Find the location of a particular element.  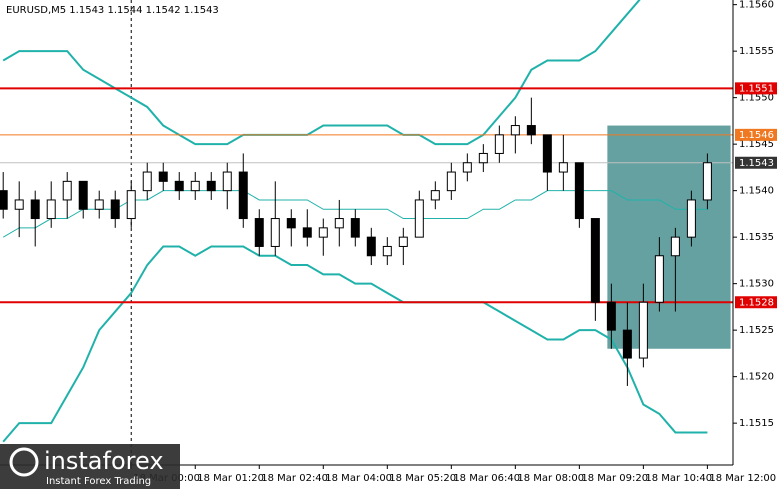

logo: instaforex Instant Forex Trading is located at coordinates (90, 466).